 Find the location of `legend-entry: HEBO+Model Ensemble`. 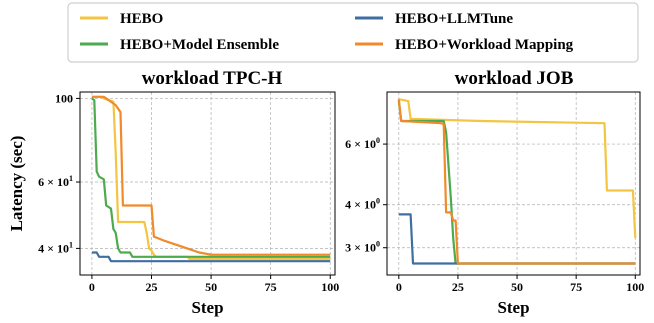

legend-entry: HEBO+Model Ensemble is located at coordinates (179, 45).